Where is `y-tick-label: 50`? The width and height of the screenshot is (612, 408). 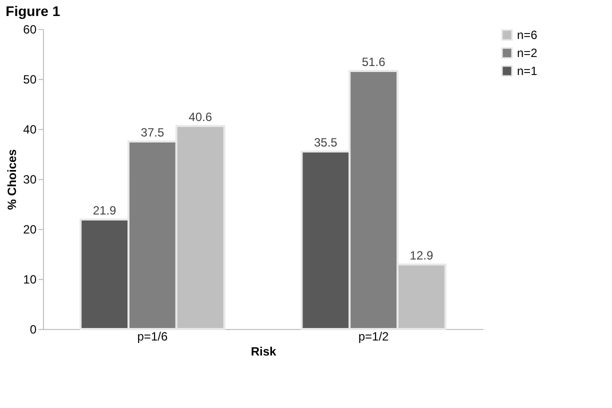 y-tick-label: 50 is located at coordinates (30, 79).